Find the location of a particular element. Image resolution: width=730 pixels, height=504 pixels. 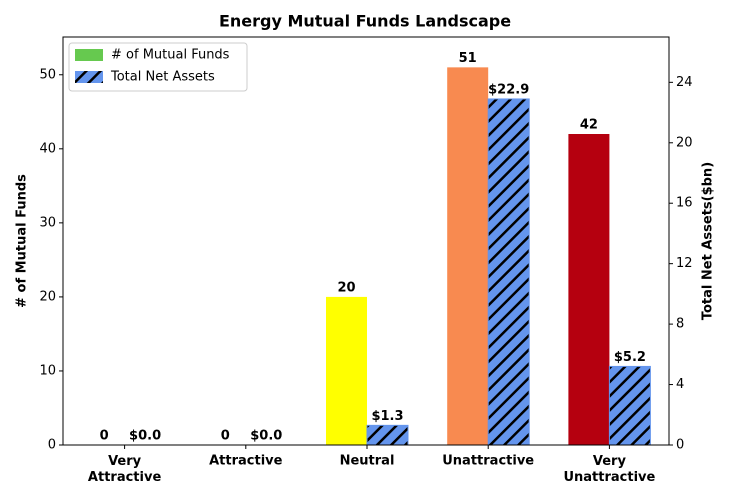

value-label: $5.2 is located at coordinates (630, 357).